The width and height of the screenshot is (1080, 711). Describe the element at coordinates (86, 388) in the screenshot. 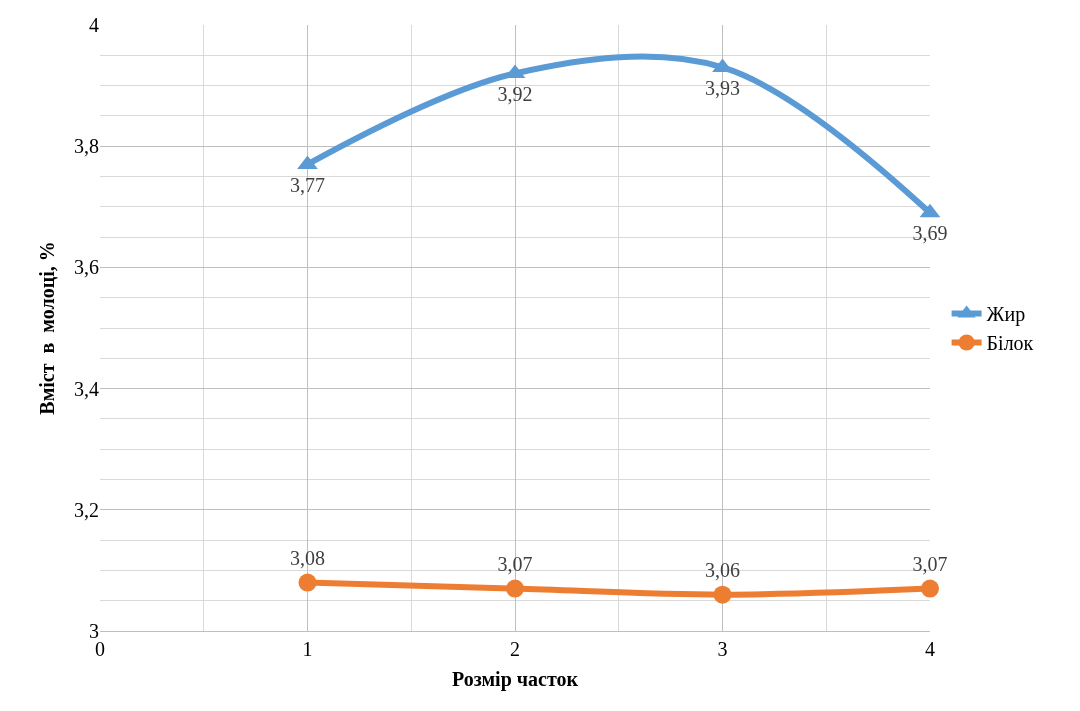

I see `y-tick-label: 3,4` at that location.